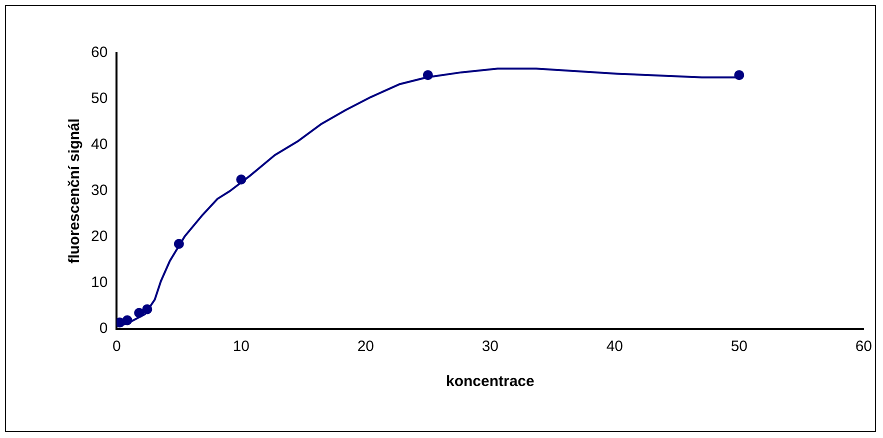  Describe the element at coordinates (365, 347) in the screenshot. I see `x-tick-label: 20` at that location.